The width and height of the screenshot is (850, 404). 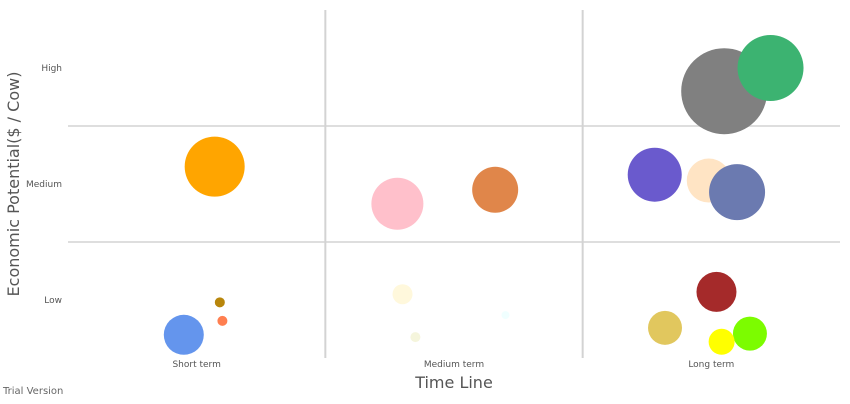 What do you see at coordinates (711, 365) in the screenshot?
I see `x-tick-label-3: Long term` at bounding box center [711, 365].